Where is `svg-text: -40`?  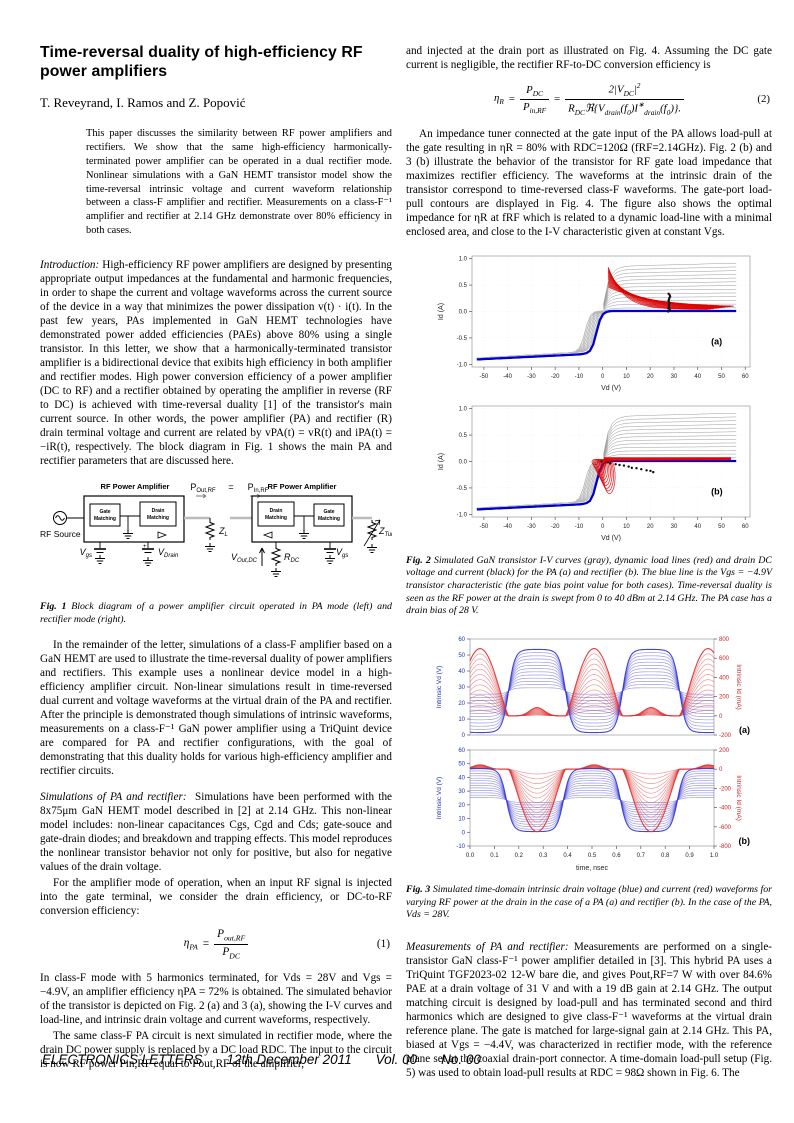 svg-text: -40 is located at coordinates (507, 377).